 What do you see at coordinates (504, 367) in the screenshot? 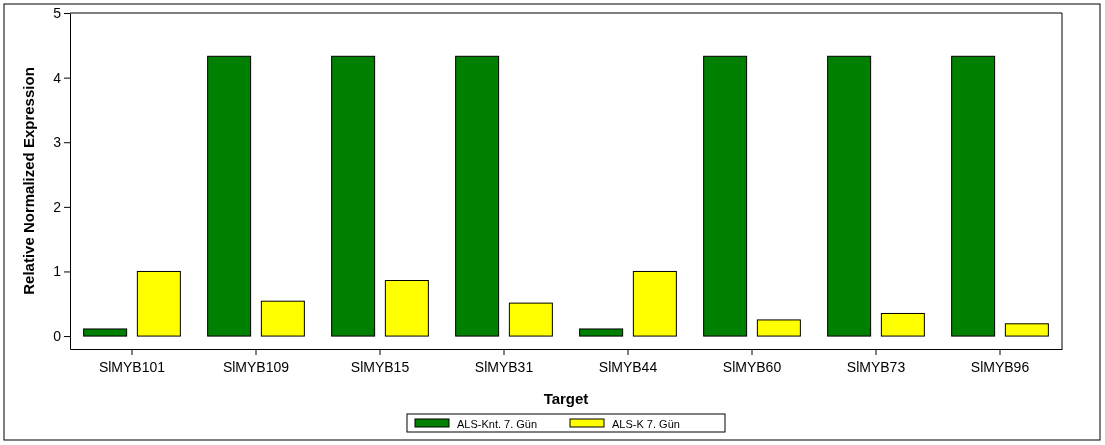
I see `x-tick-label: SlMYB31` at bounding box center [504, 367].